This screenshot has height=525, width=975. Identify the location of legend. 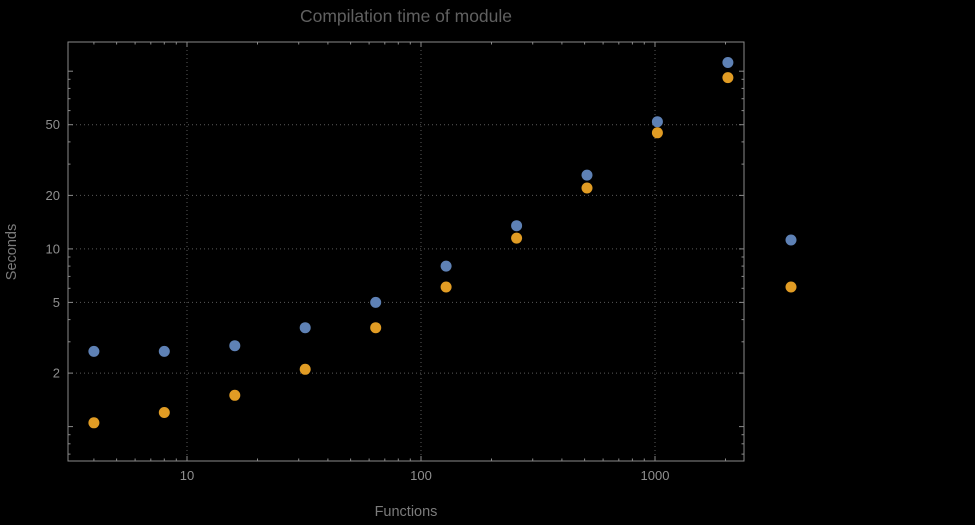
(791, 263).